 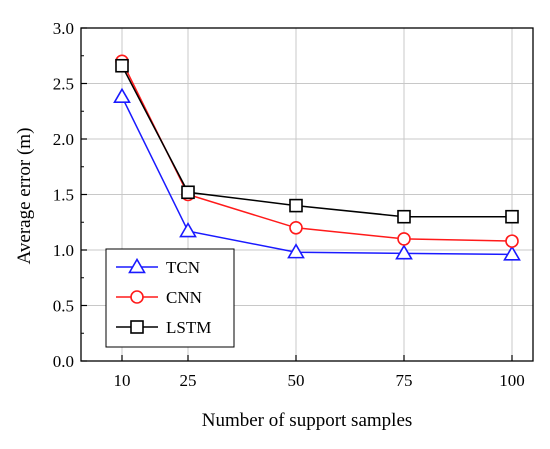 I want to click on y-tick-label: 2.0, so click(x=63, y=139).